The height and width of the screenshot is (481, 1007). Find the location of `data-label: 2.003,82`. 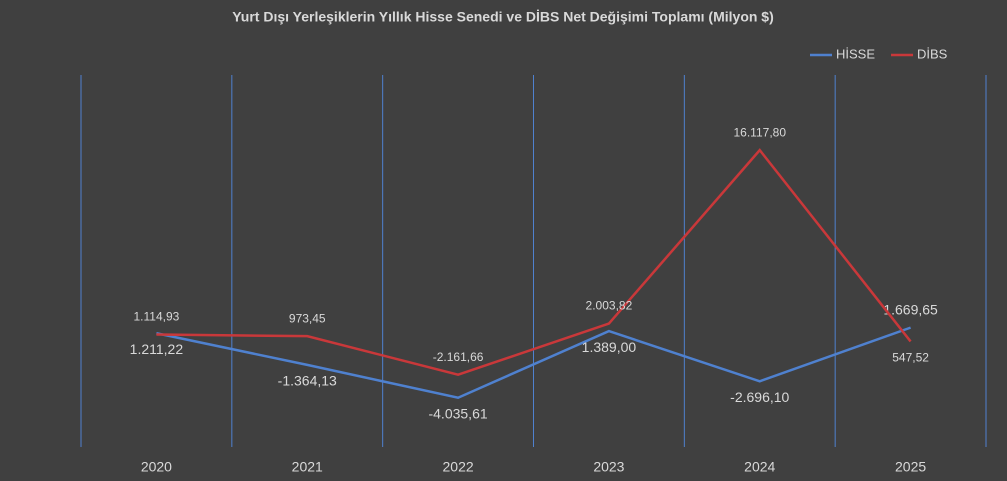

data-label: 2.003,82 is located at coordinates (609, 306).